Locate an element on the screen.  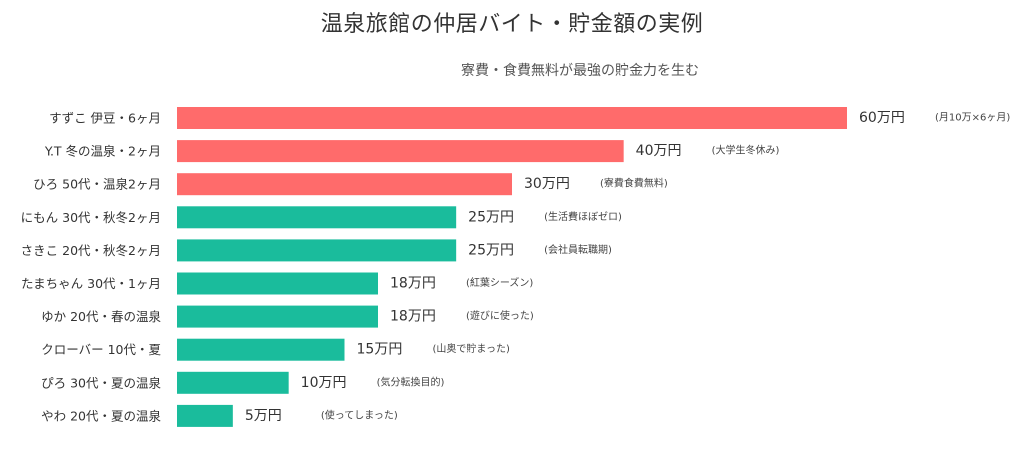
chart-subtitle: 寮費・食費無料が最強の貯金力を生む is located at coordinates (580, 71).